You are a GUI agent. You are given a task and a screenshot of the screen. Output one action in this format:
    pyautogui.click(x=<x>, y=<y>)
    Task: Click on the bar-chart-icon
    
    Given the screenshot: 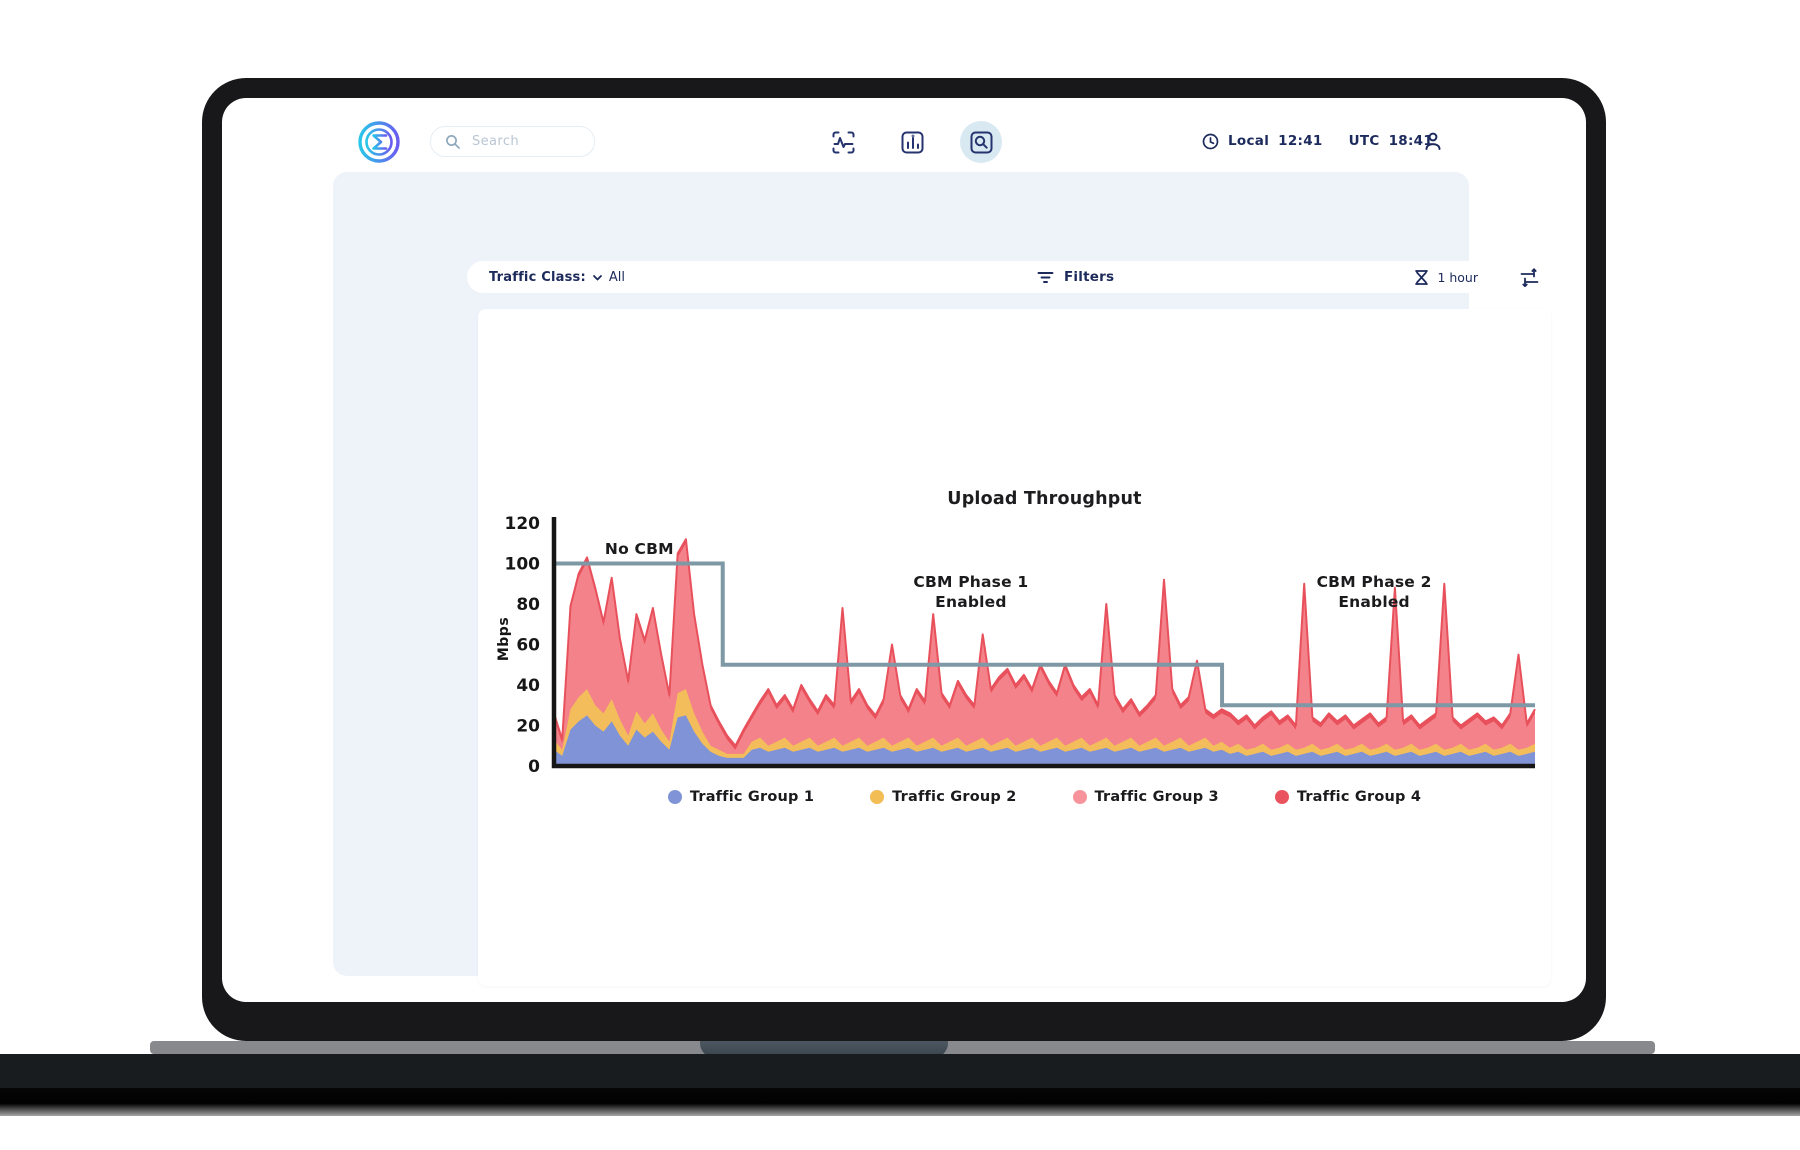 What is the action you would take?
    pyautogui.click(x=912, y=142)
    